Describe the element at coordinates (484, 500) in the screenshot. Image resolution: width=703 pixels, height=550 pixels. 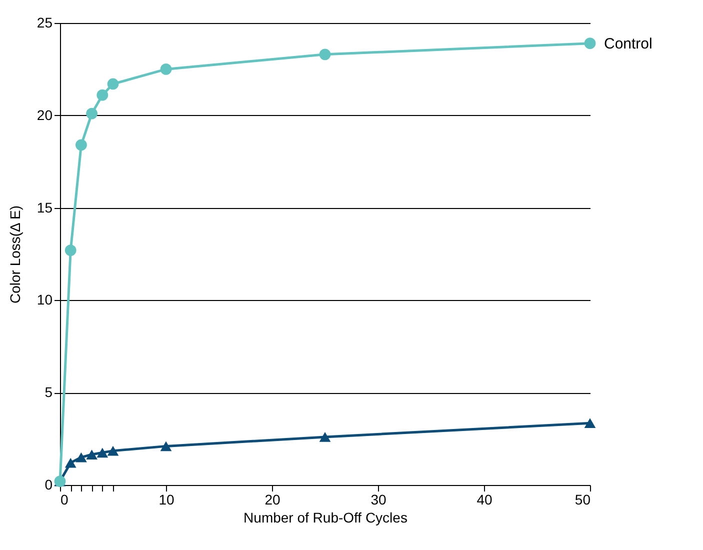
I see `x-tick-label: 40` at that location.